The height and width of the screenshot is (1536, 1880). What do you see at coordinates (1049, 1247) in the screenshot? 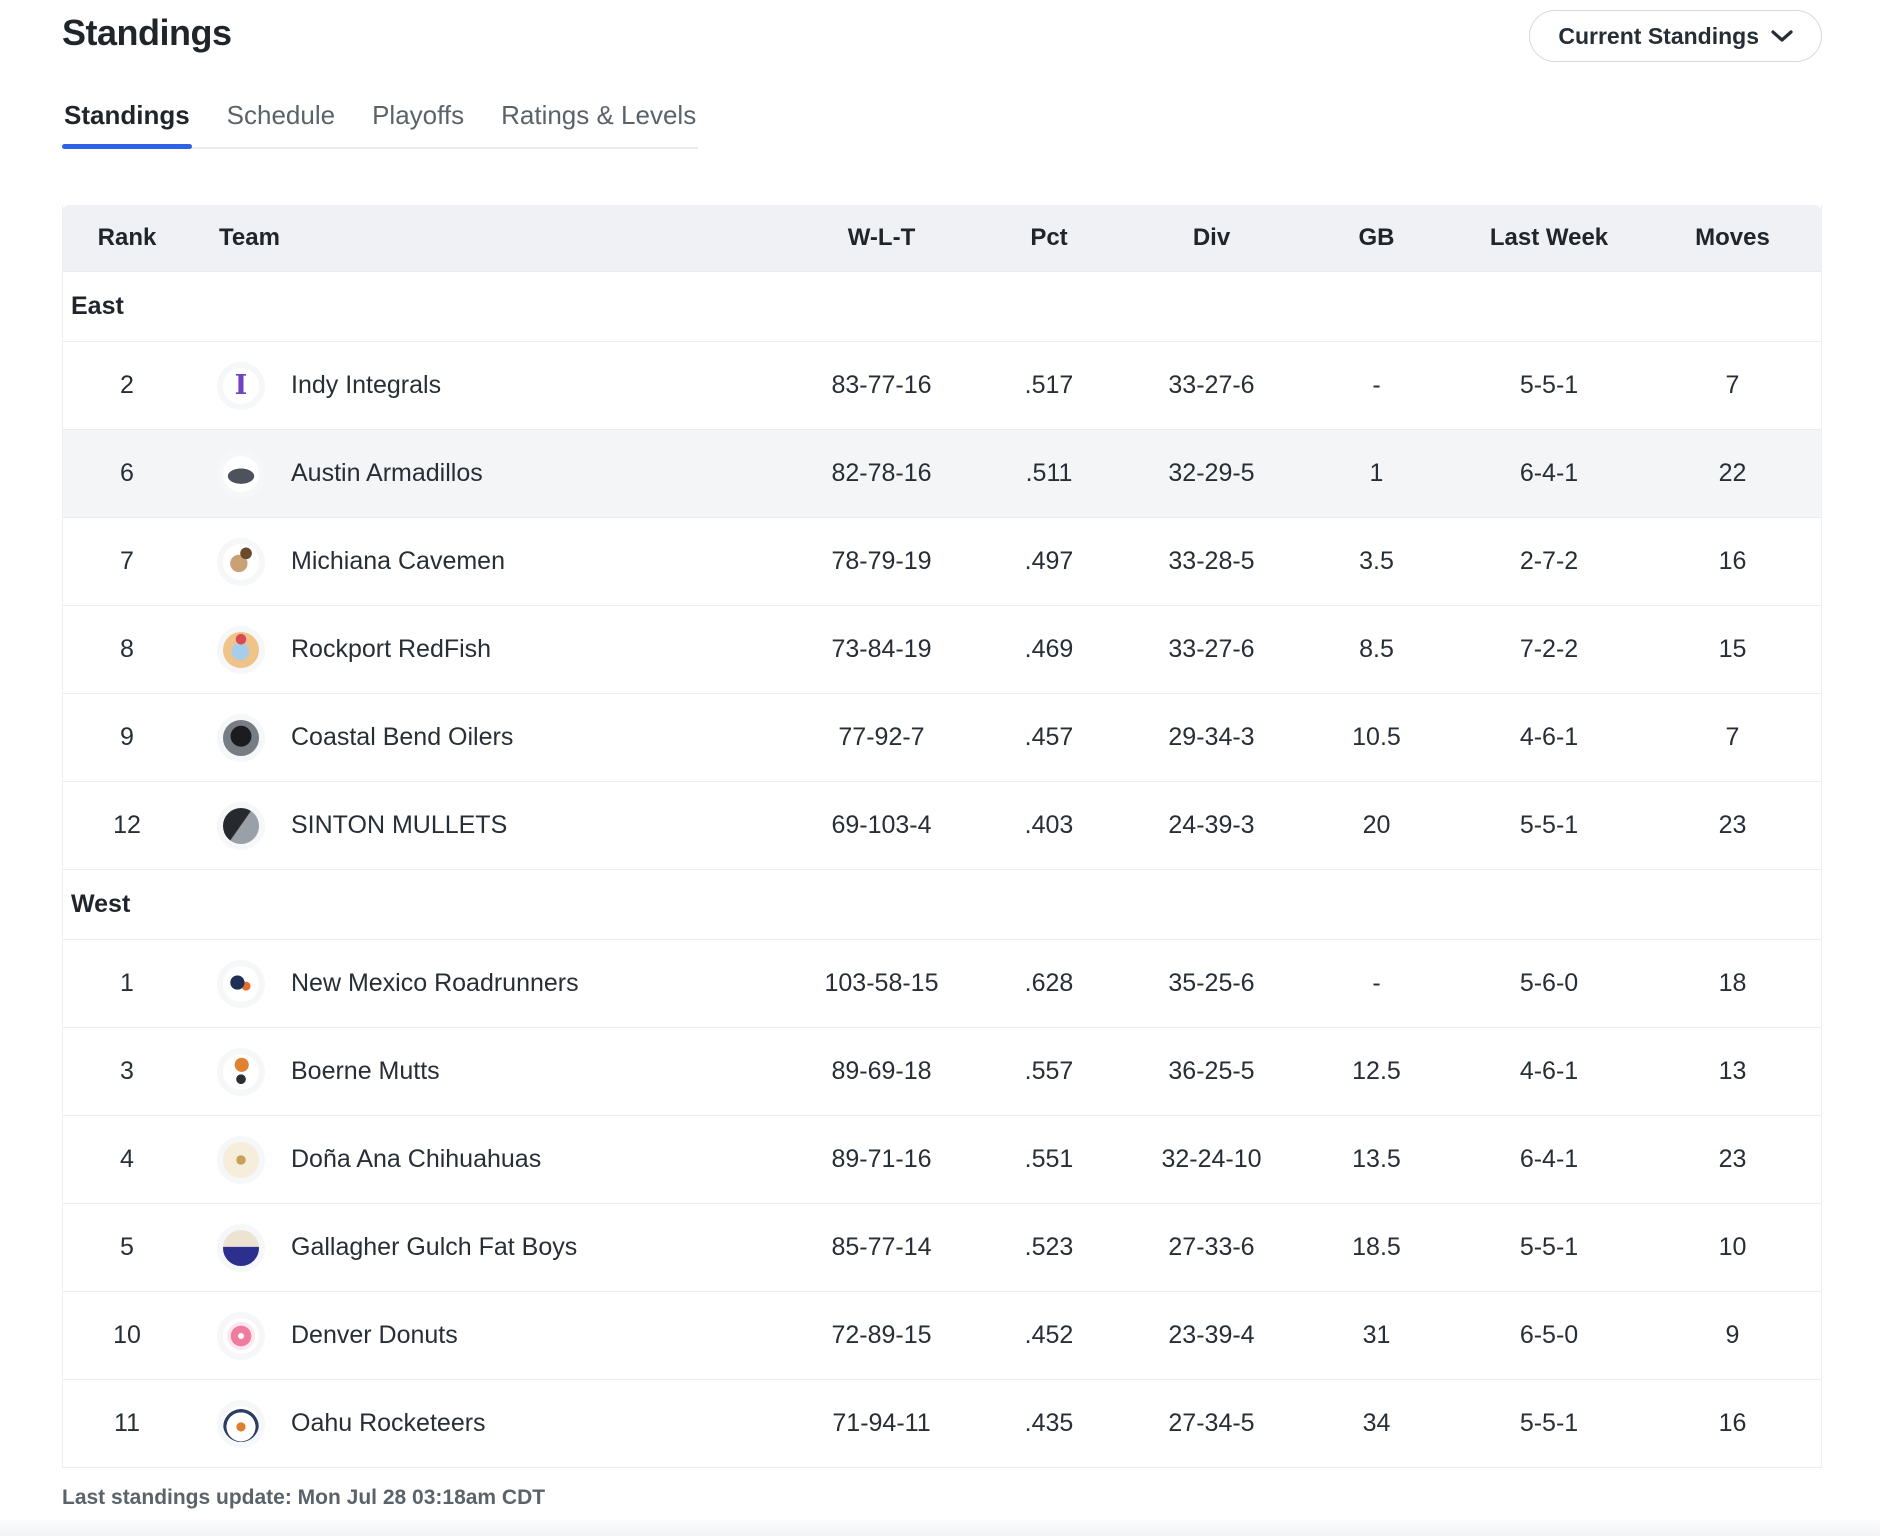
I see `team-pct: .523` at bounding box center [1049, 1247].